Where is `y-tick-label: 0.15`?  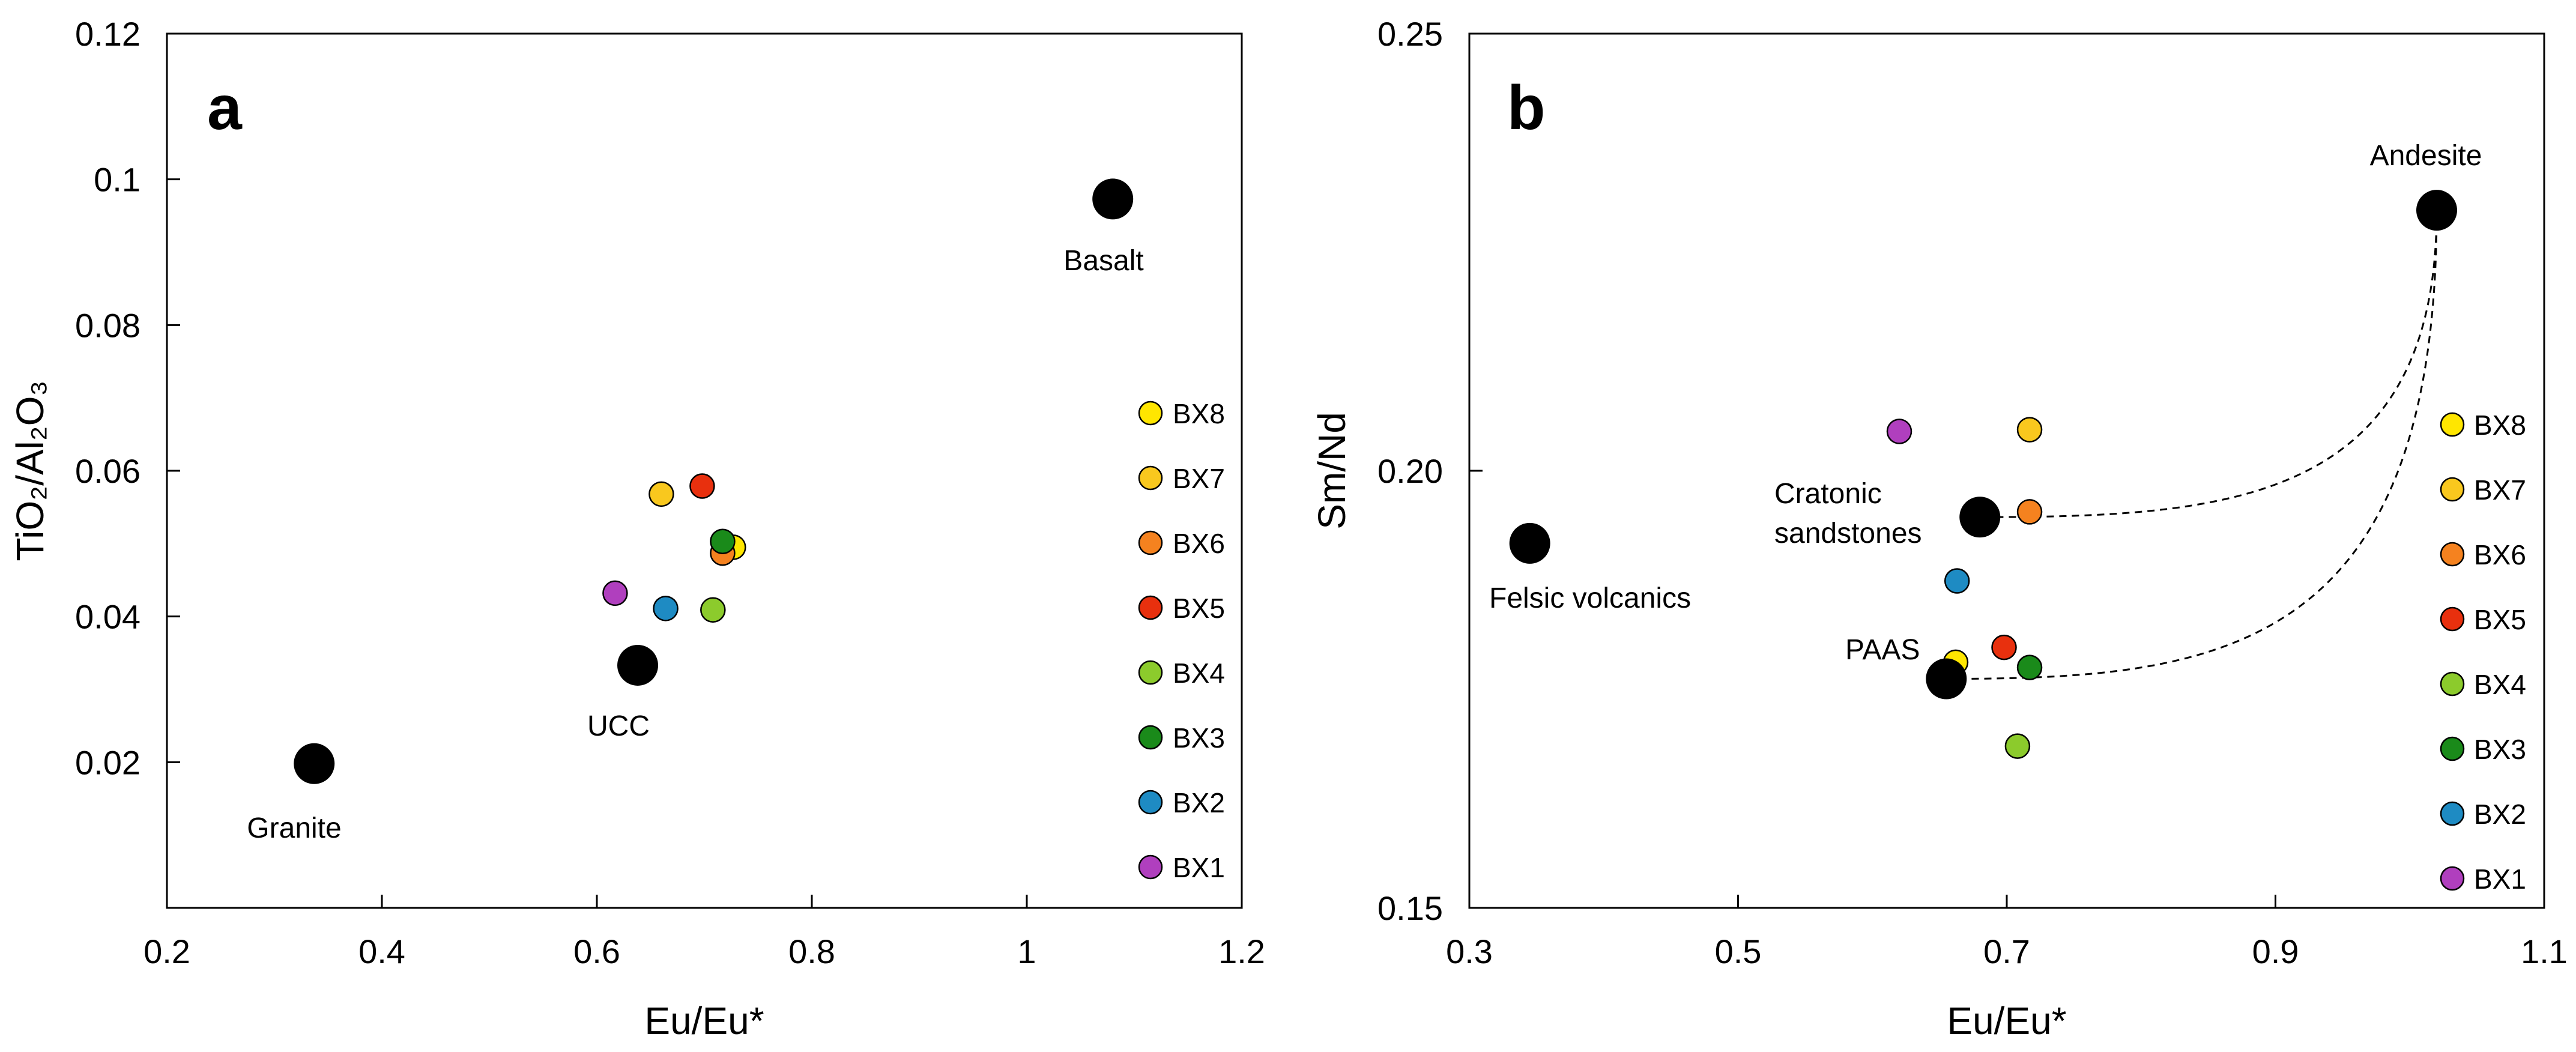 y-tick-label: 0.15 is located at coordinates (1410, 908).